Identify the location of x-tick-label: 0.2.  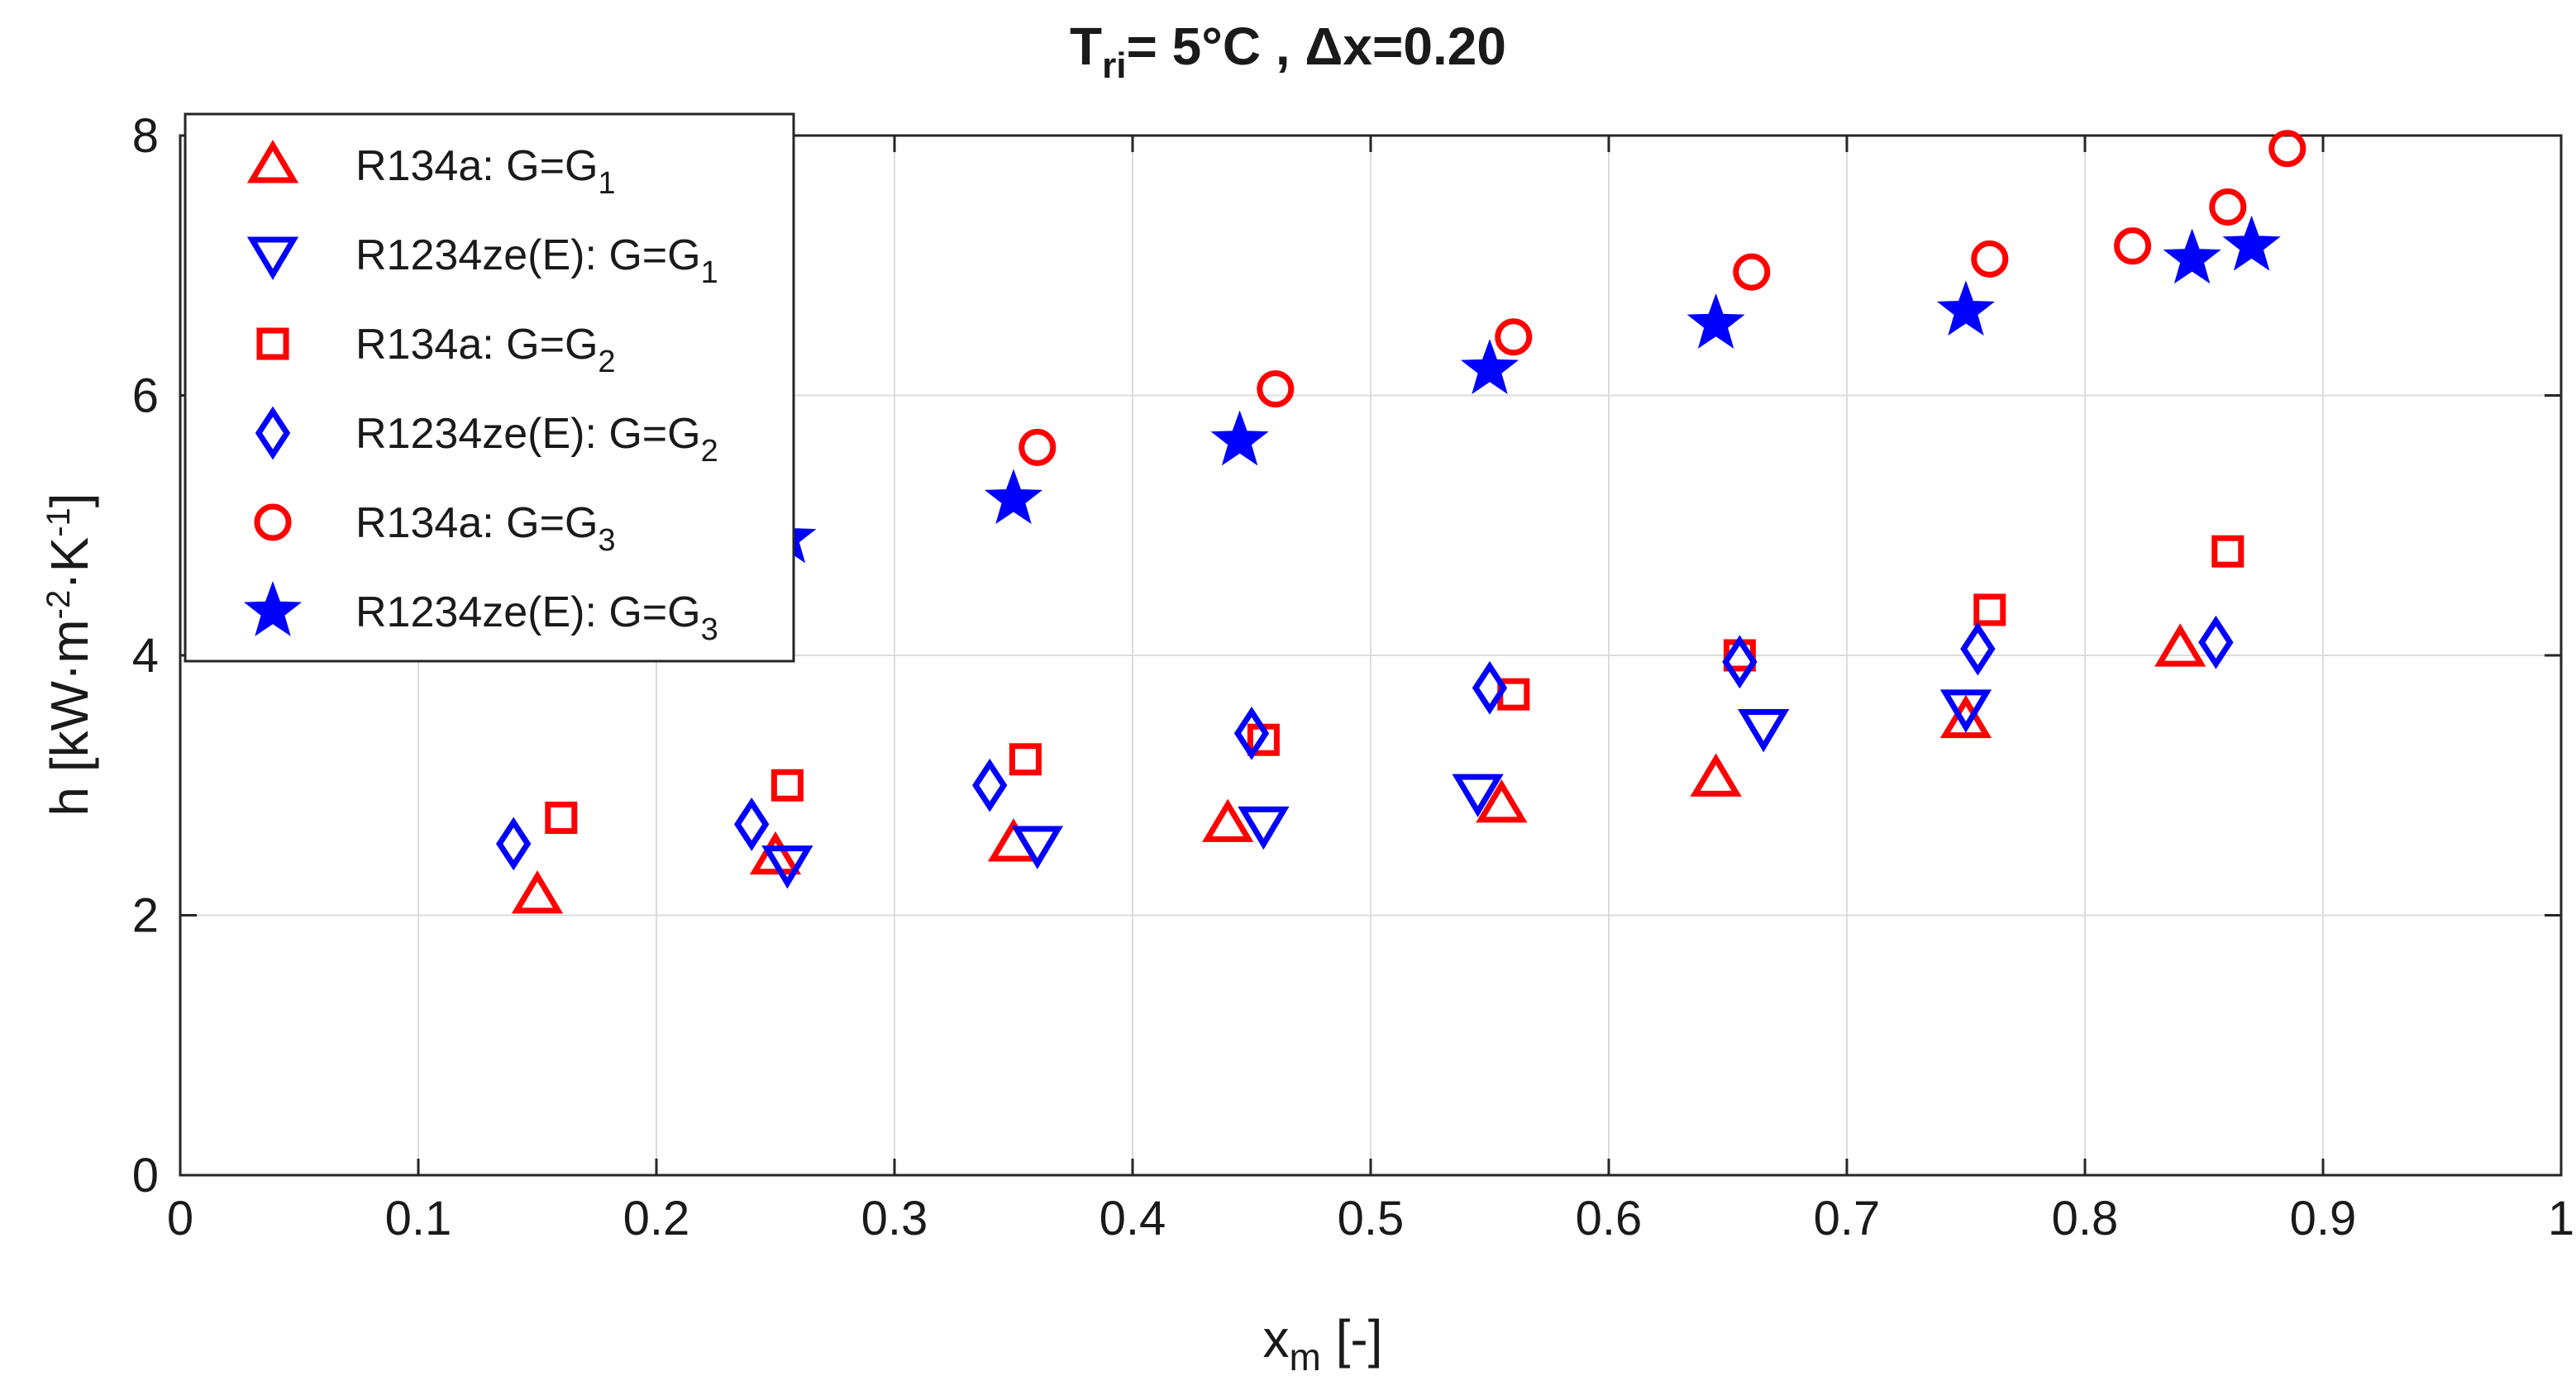
(656, 1218).